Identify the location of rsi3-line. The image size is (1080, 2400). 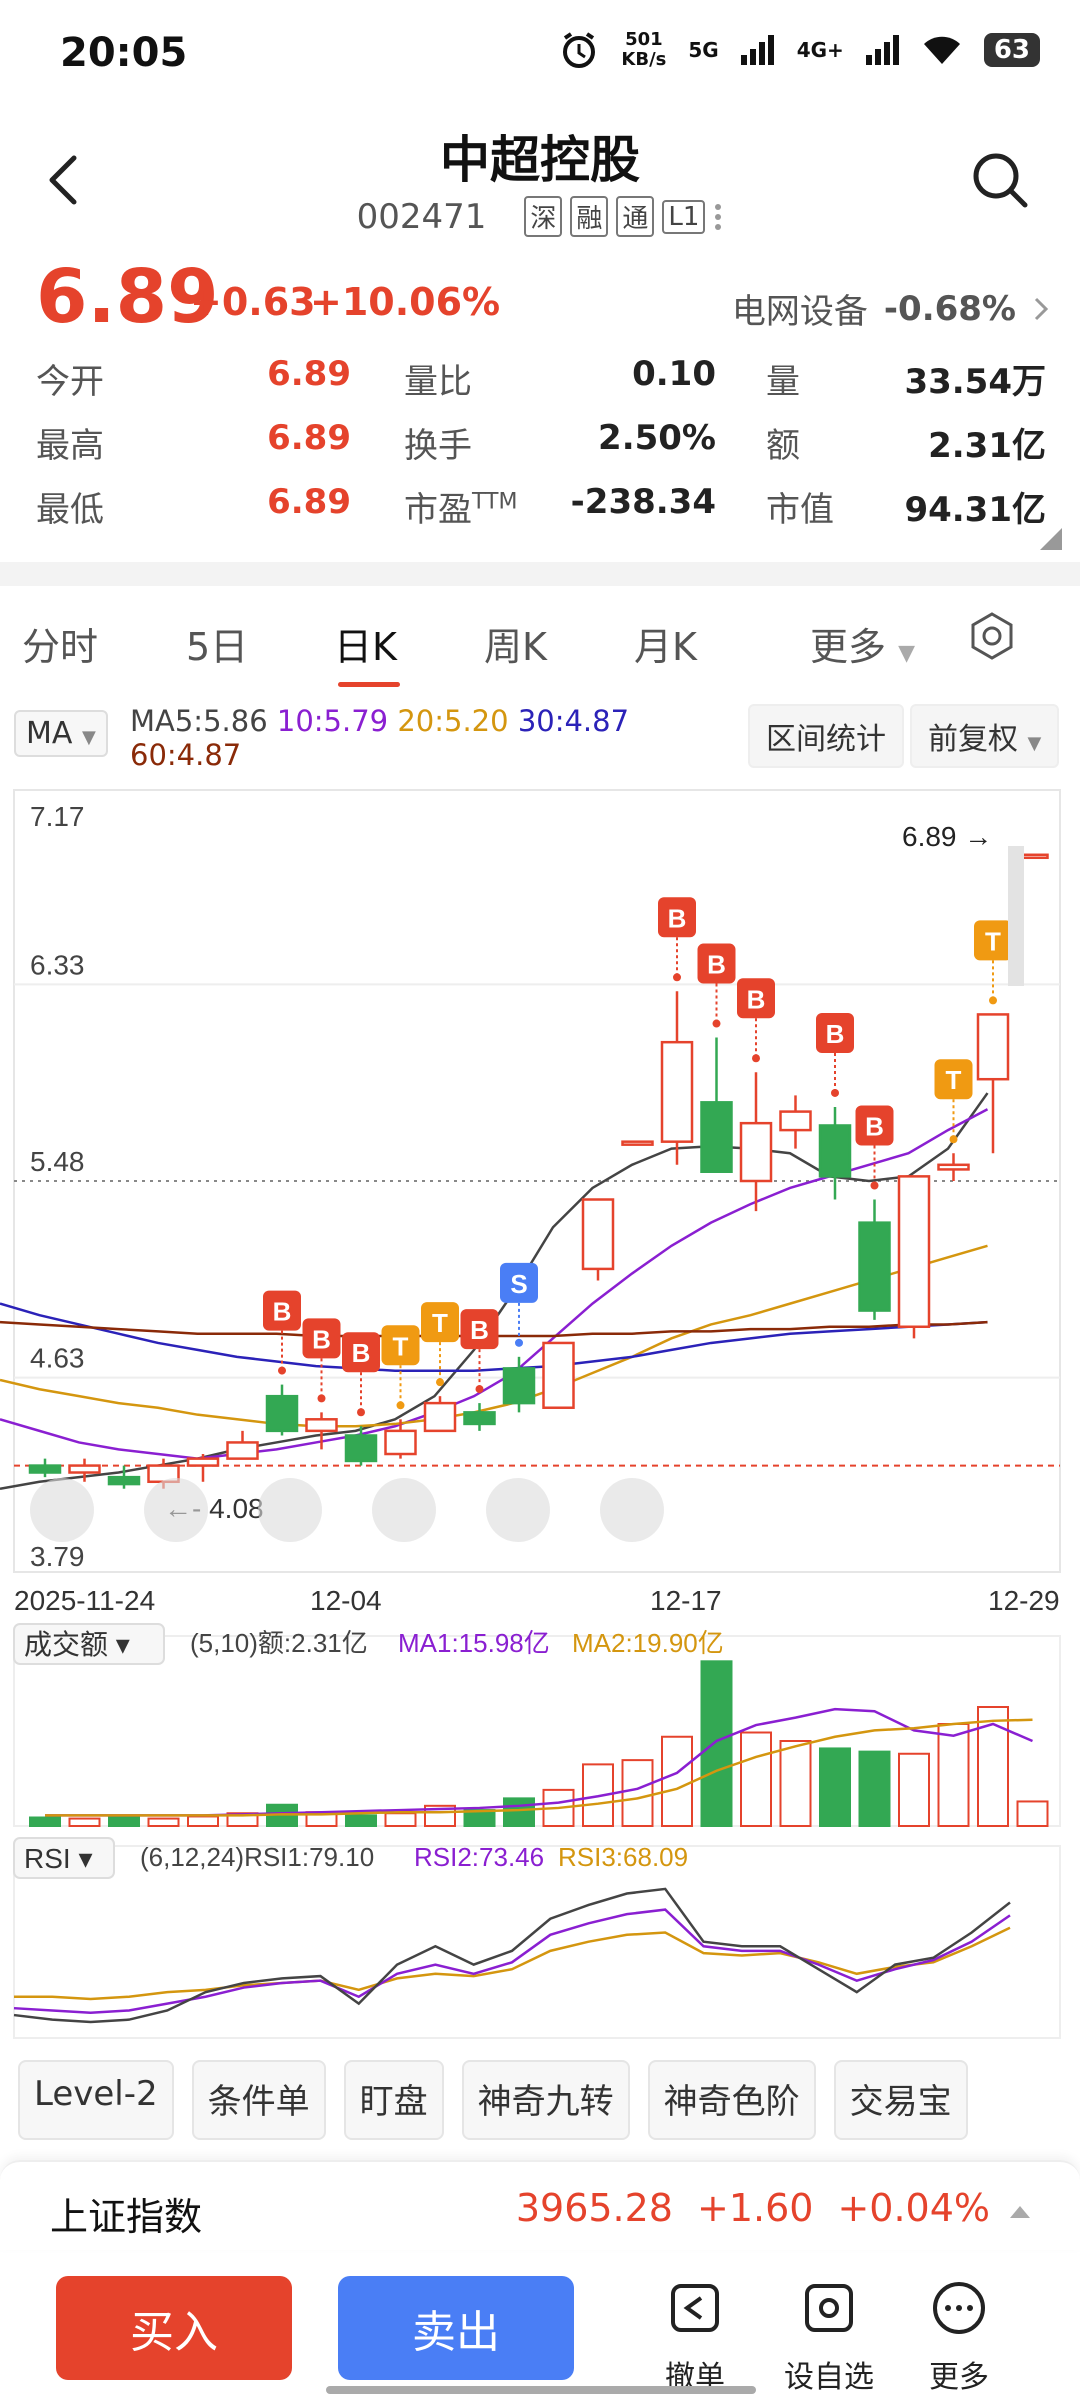
(512, 1963).